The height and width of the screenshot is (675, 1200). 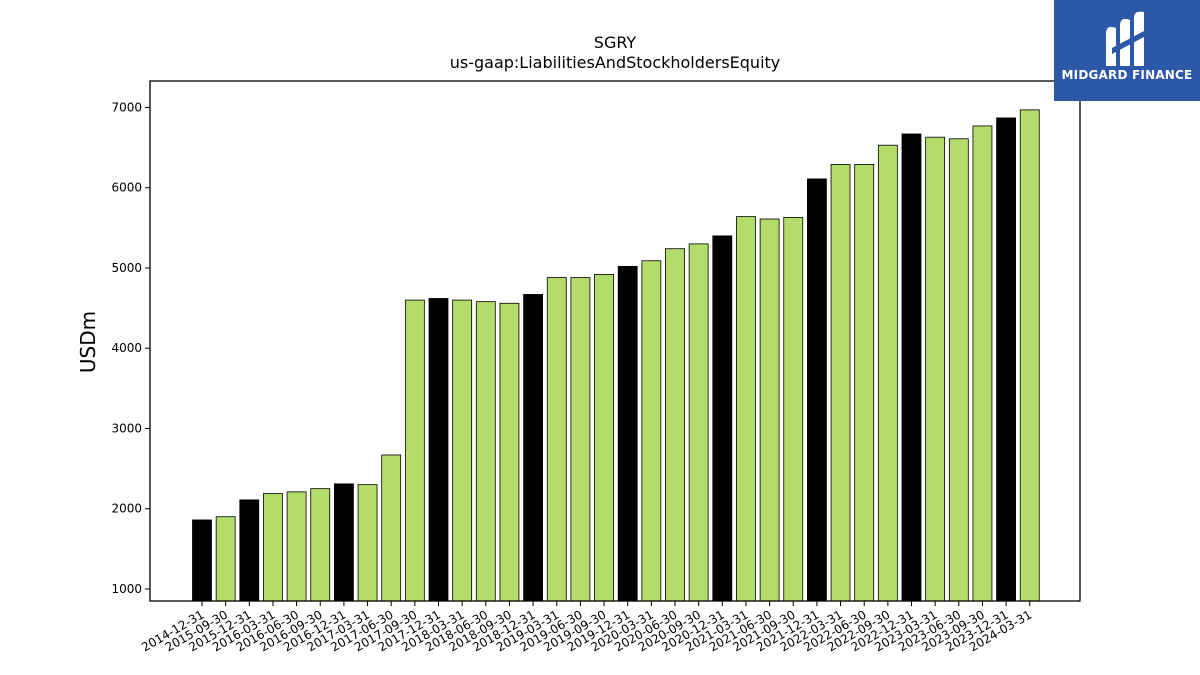 What do you see at coordinates (1127, 75) in the screenshot?
I see `logo-text: MIDGARD FINANCE` at bounding box center [1127, 75].